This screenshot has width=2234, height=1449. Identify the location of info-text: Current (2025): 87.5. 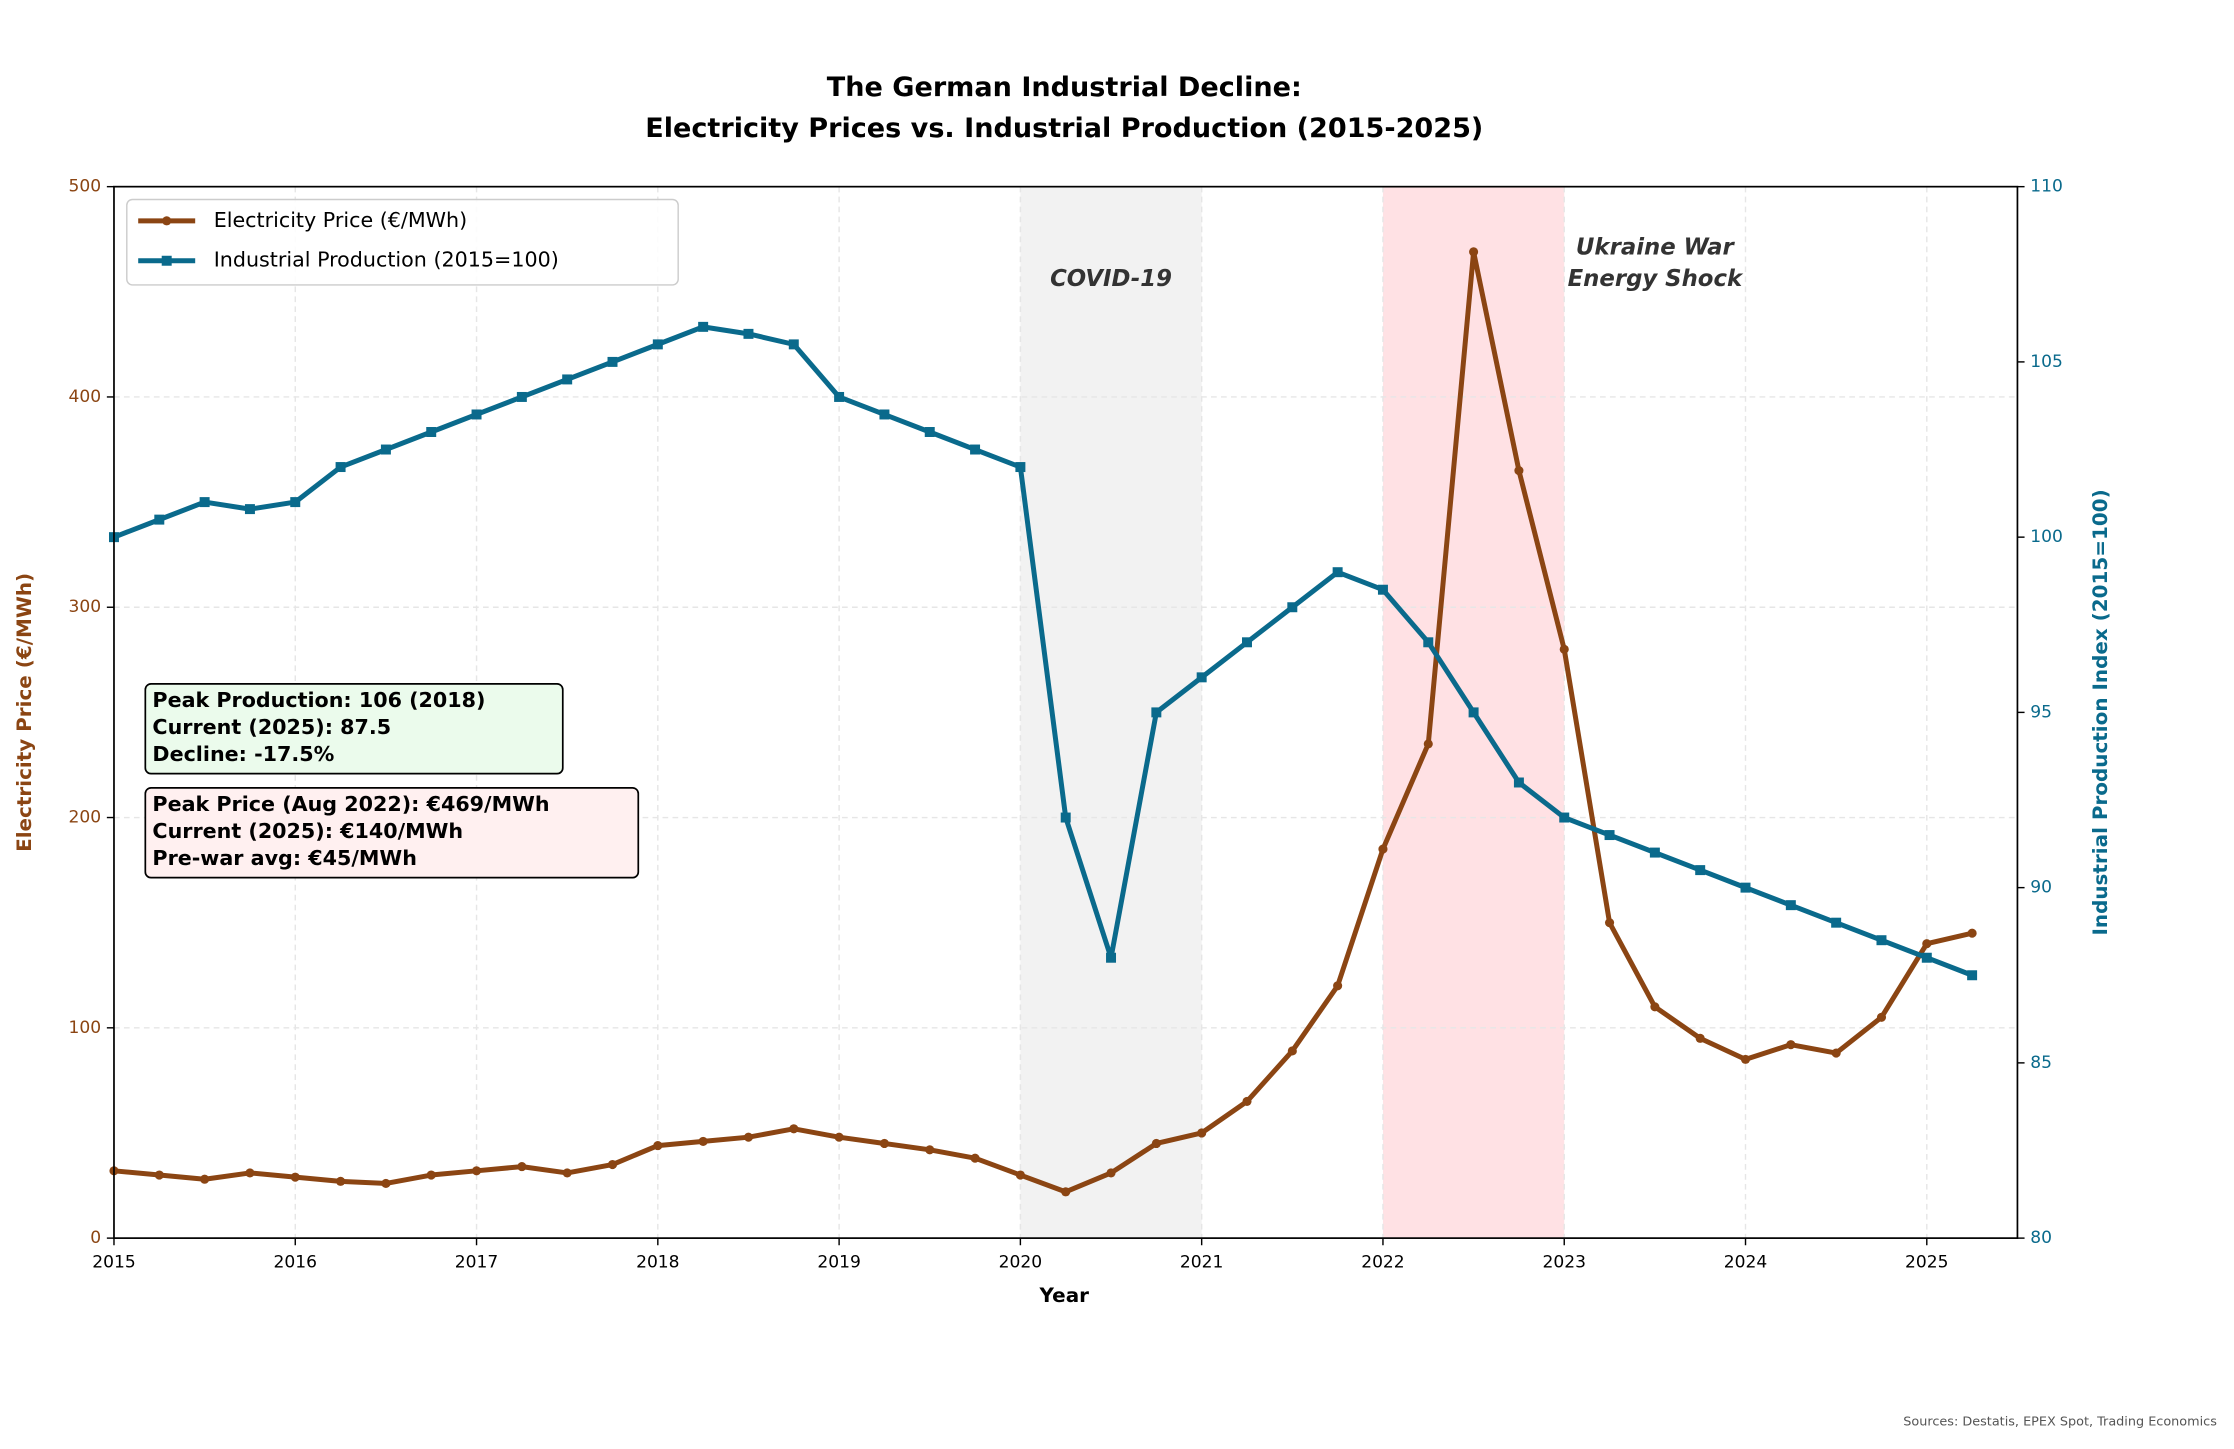
(271, 727).